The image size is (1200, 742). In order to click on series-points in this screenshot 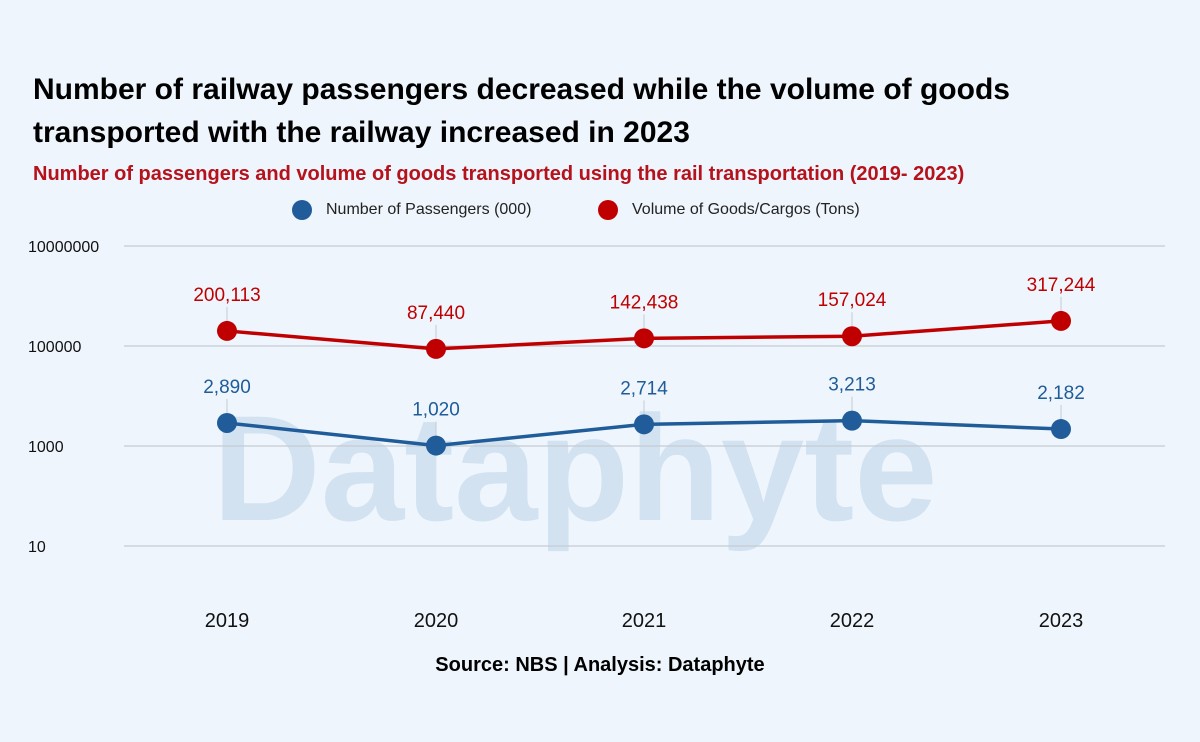, I will do `click(644, 383)`.